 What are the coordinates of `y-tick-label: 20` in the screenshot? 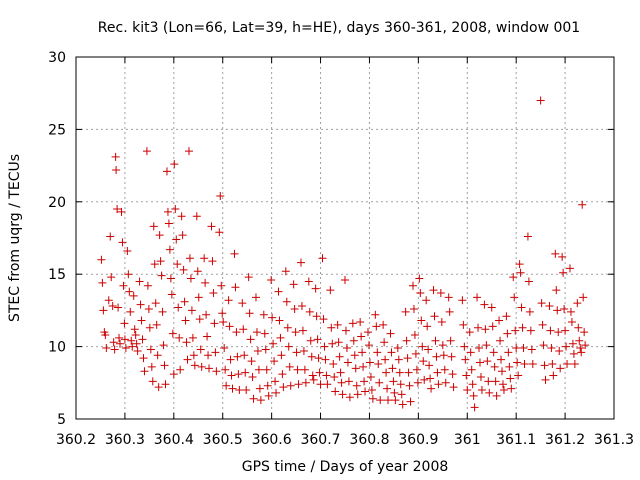 It's located at (57, 203).